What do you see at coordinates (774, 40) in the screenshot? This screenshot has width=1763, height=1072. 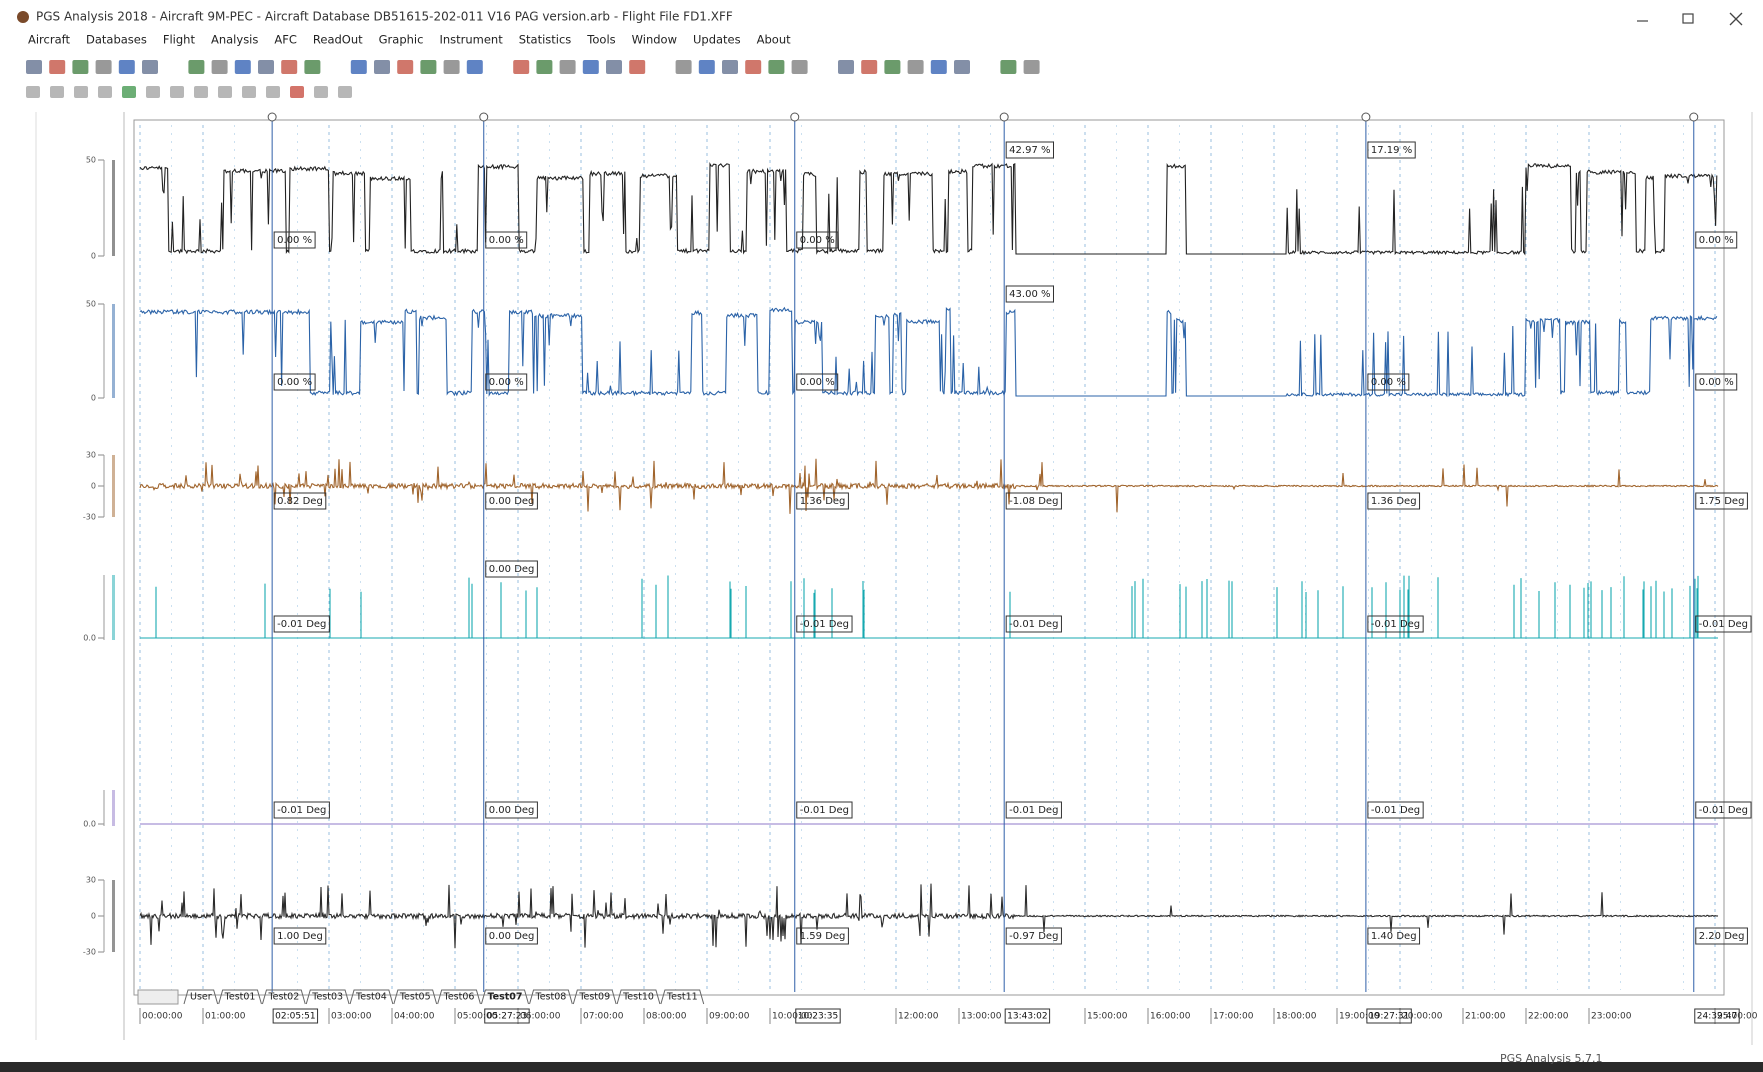 I see `menu-item: About` at bounding box center [774, 40].